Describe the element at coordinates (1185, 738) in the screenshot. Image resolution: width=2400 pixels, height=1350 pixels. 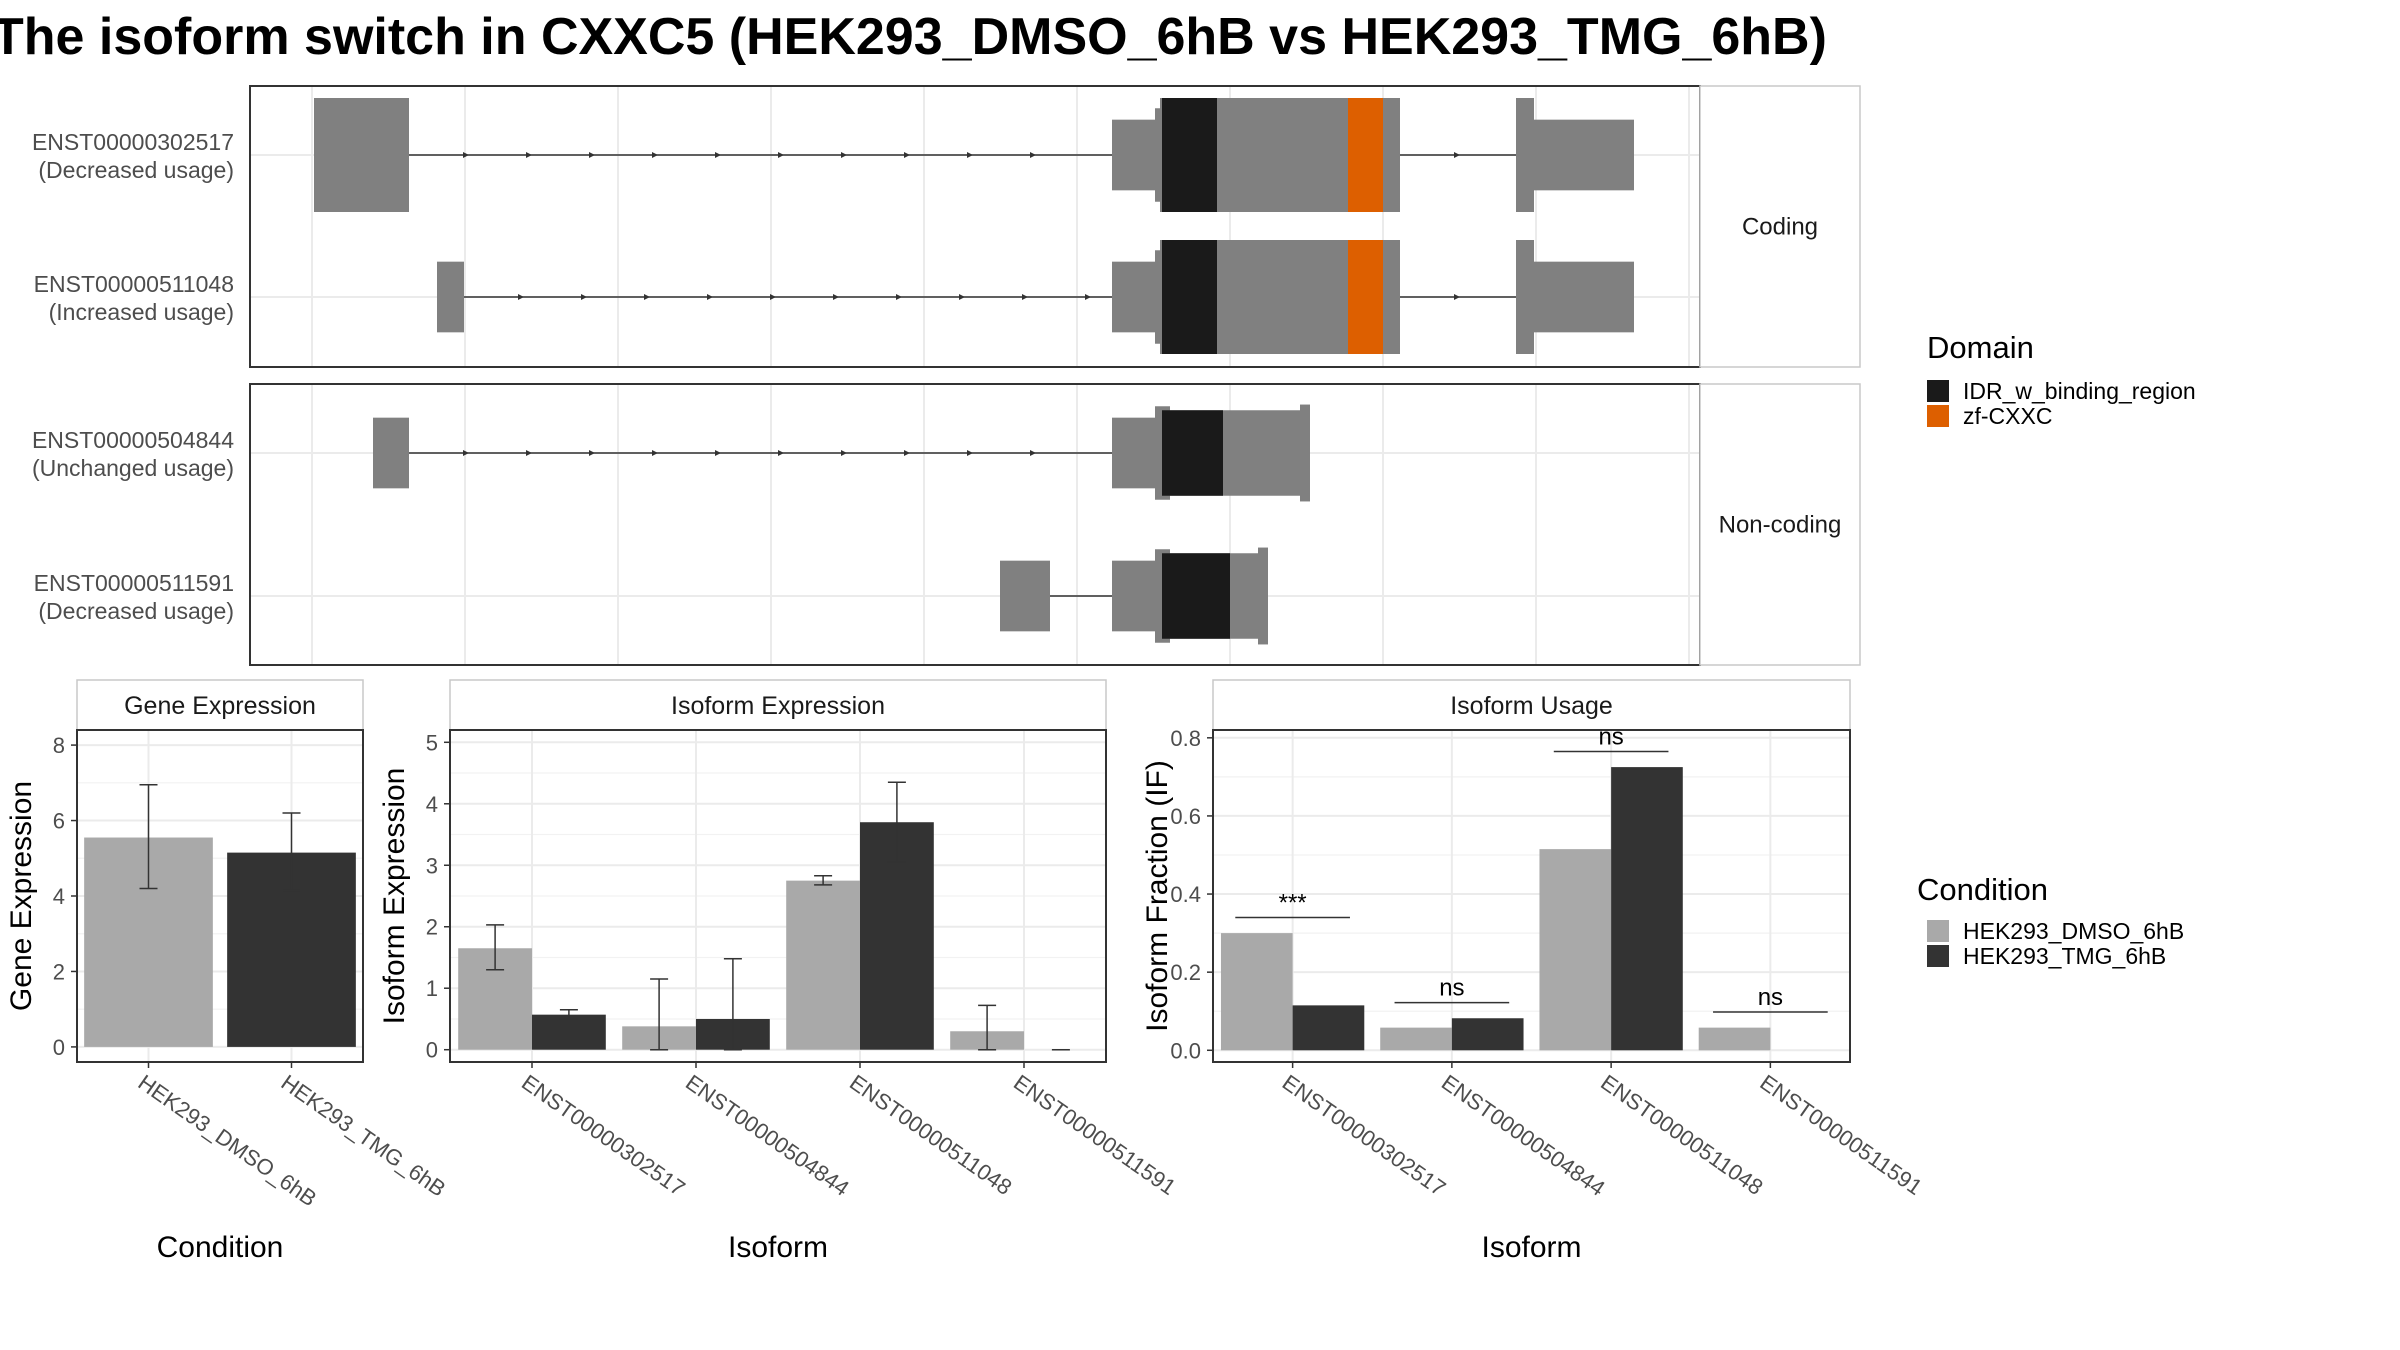
I see `y-tick-label: 0.8` at that location.